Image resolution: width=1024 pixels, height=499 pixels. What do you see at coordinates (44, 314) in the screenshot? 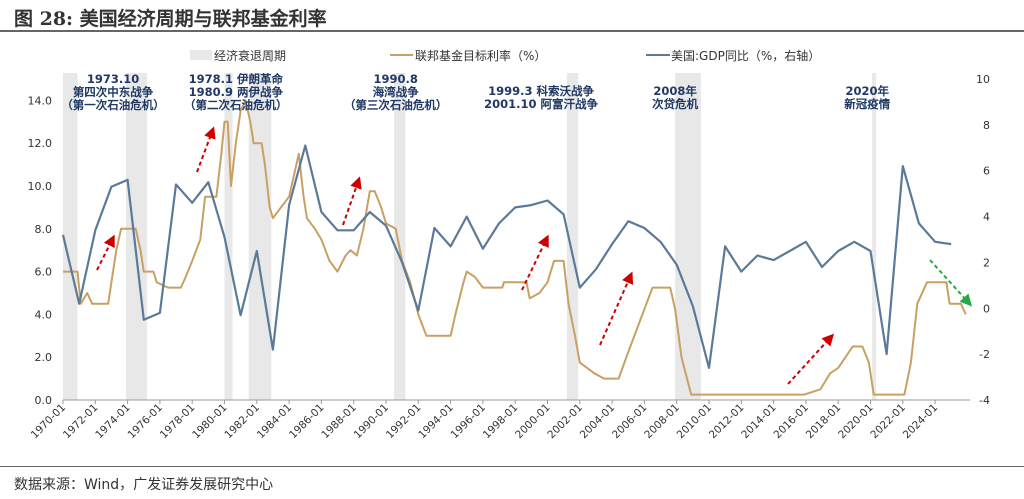
I see `left-tick-label: 4.0` at bounding box center [44, 314].